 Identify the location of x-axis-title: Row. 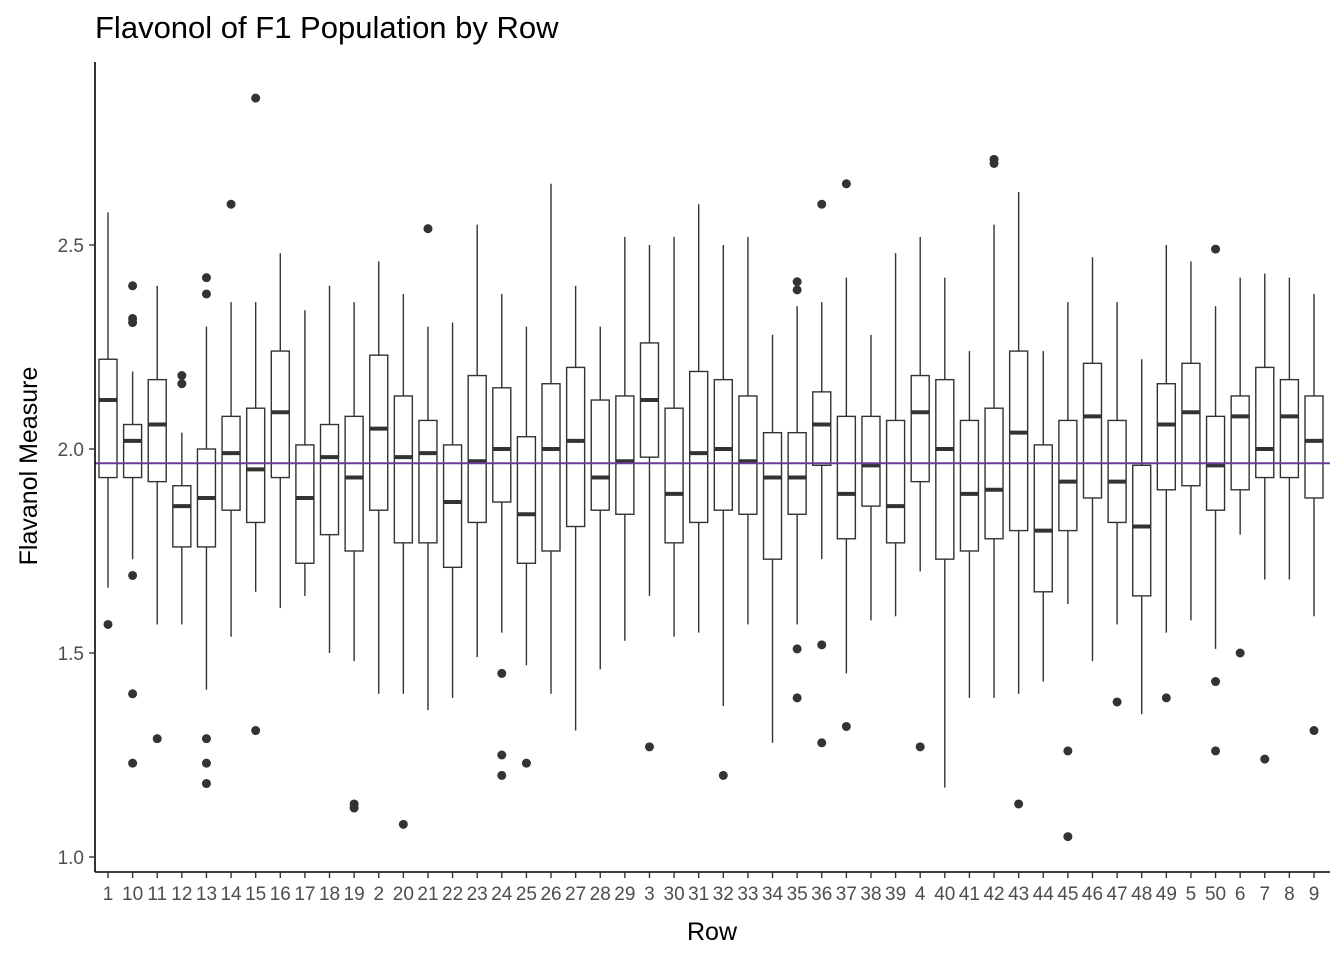
(712, 932).